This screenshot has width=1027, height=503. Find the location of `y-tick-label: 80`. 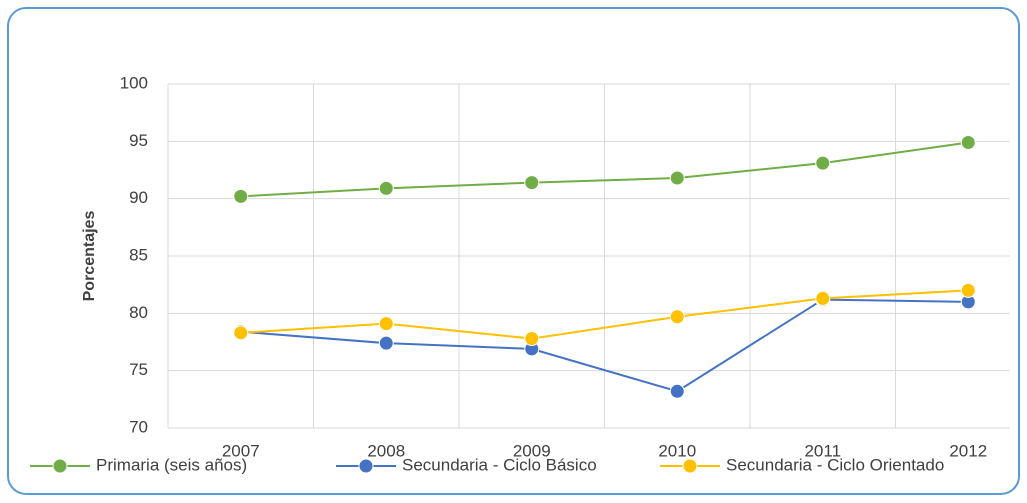

y-tick-label: 80 is located at coordinates (138, 312).